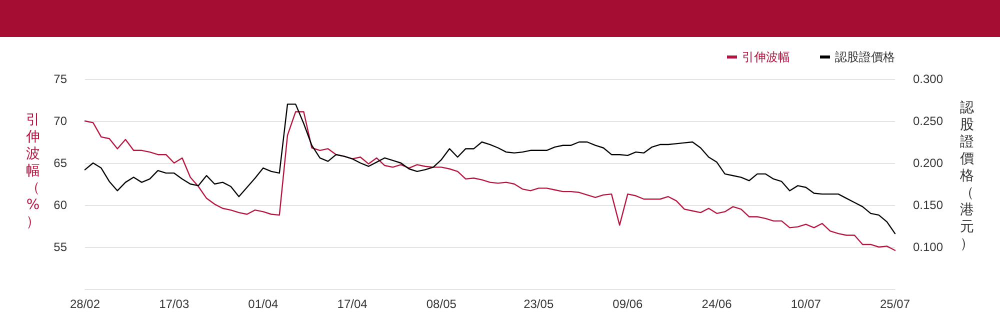 This screenshot has width=1000, height=324. Describe the element at coordinates (61, 163) in the screenshot. I see `y-tick-label: 65` at that location.